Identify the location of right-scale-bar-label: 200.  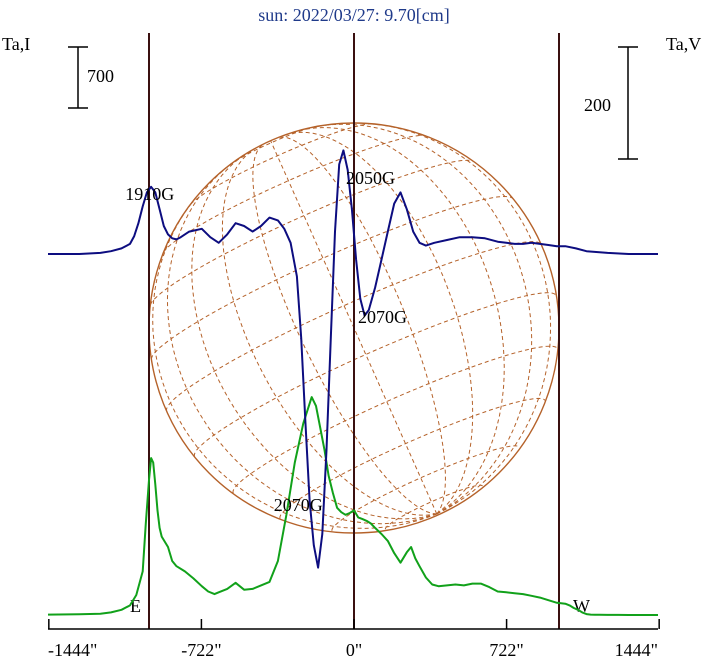
(597, 105).